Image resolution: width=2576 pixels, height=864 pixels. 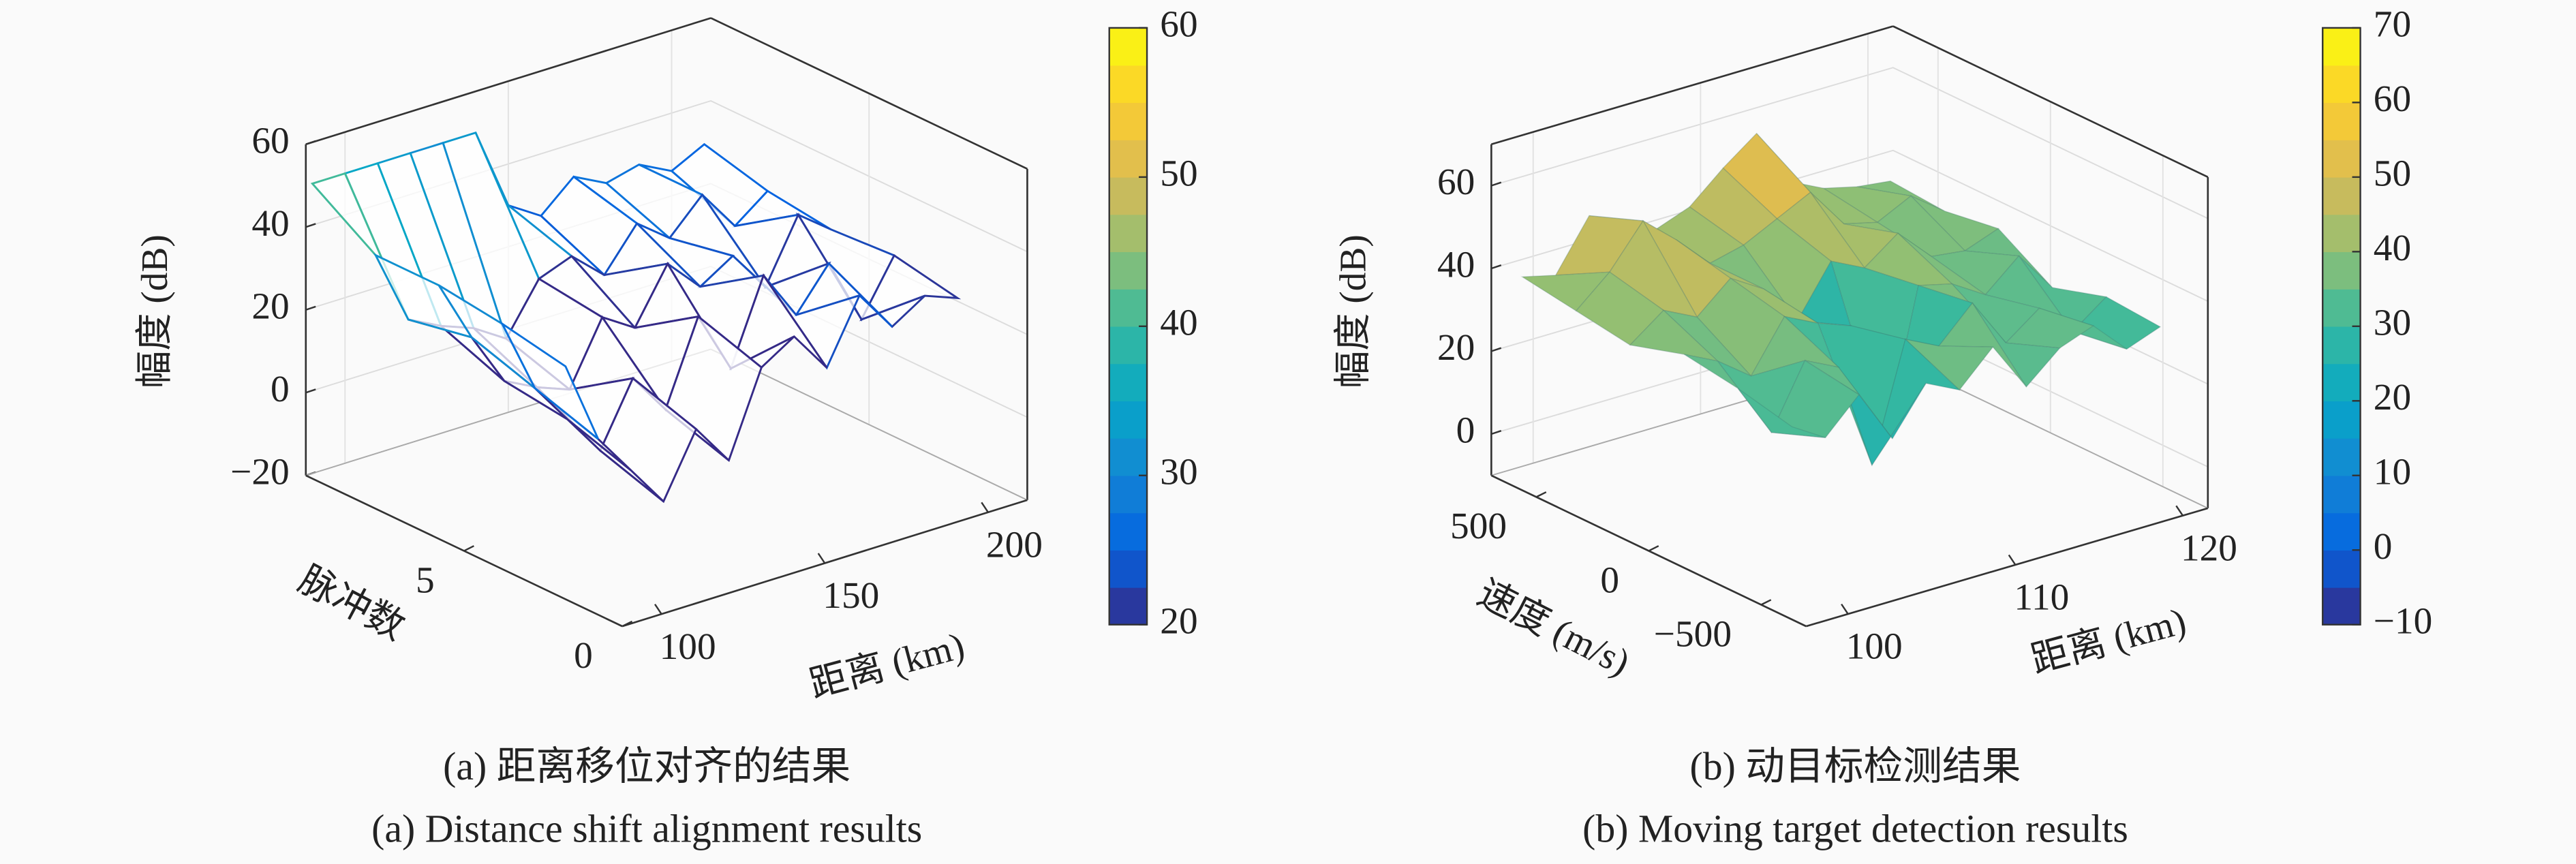 What do you see at coordinates (2041, 597) in the screenshot?
I see `x-tick-label: 110` at bounding box center [2041, 597].